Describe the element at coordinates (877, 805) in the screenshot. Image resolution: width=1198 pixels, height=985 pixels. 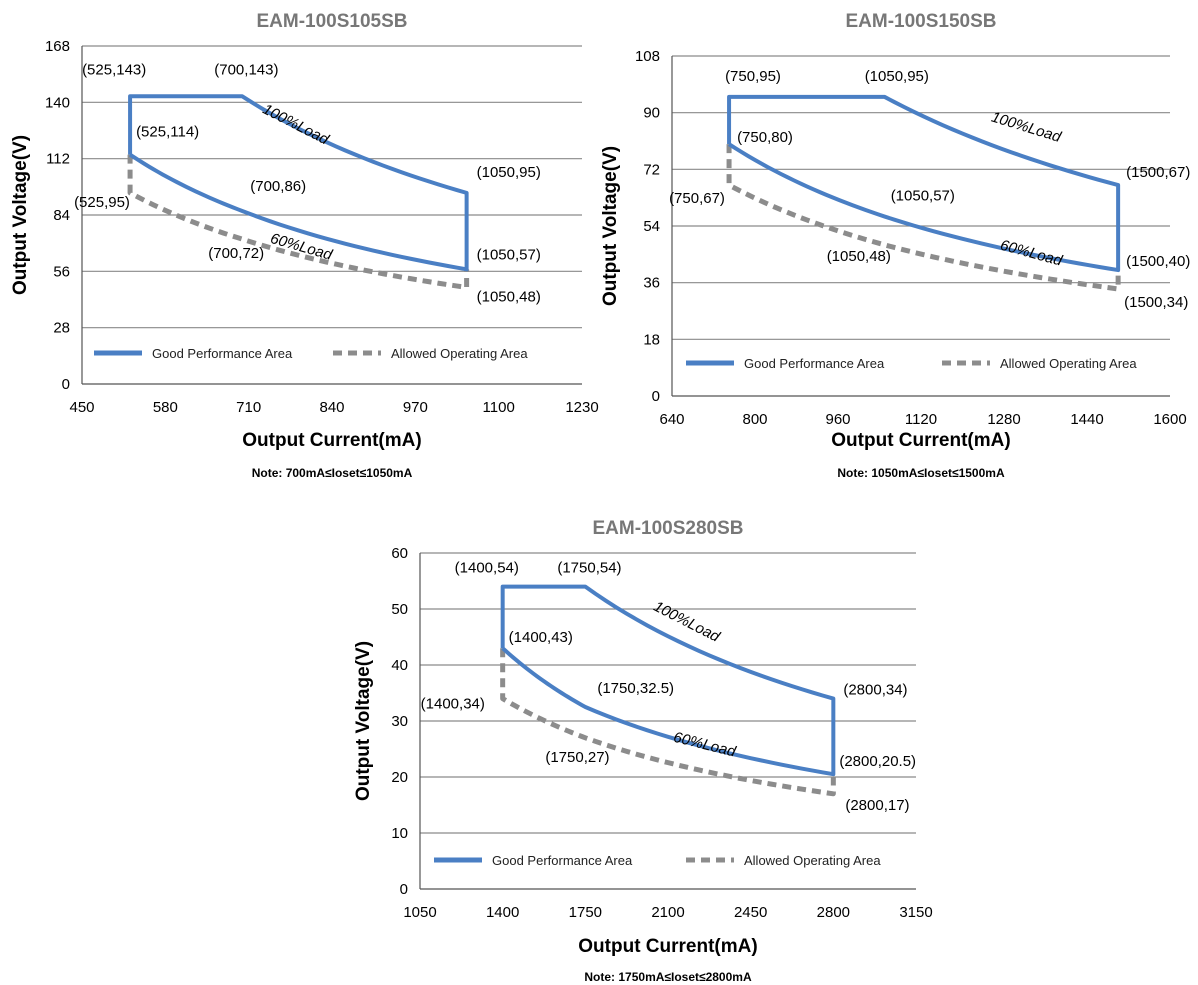
I see `point-annotation: (2800,17)` at that location.